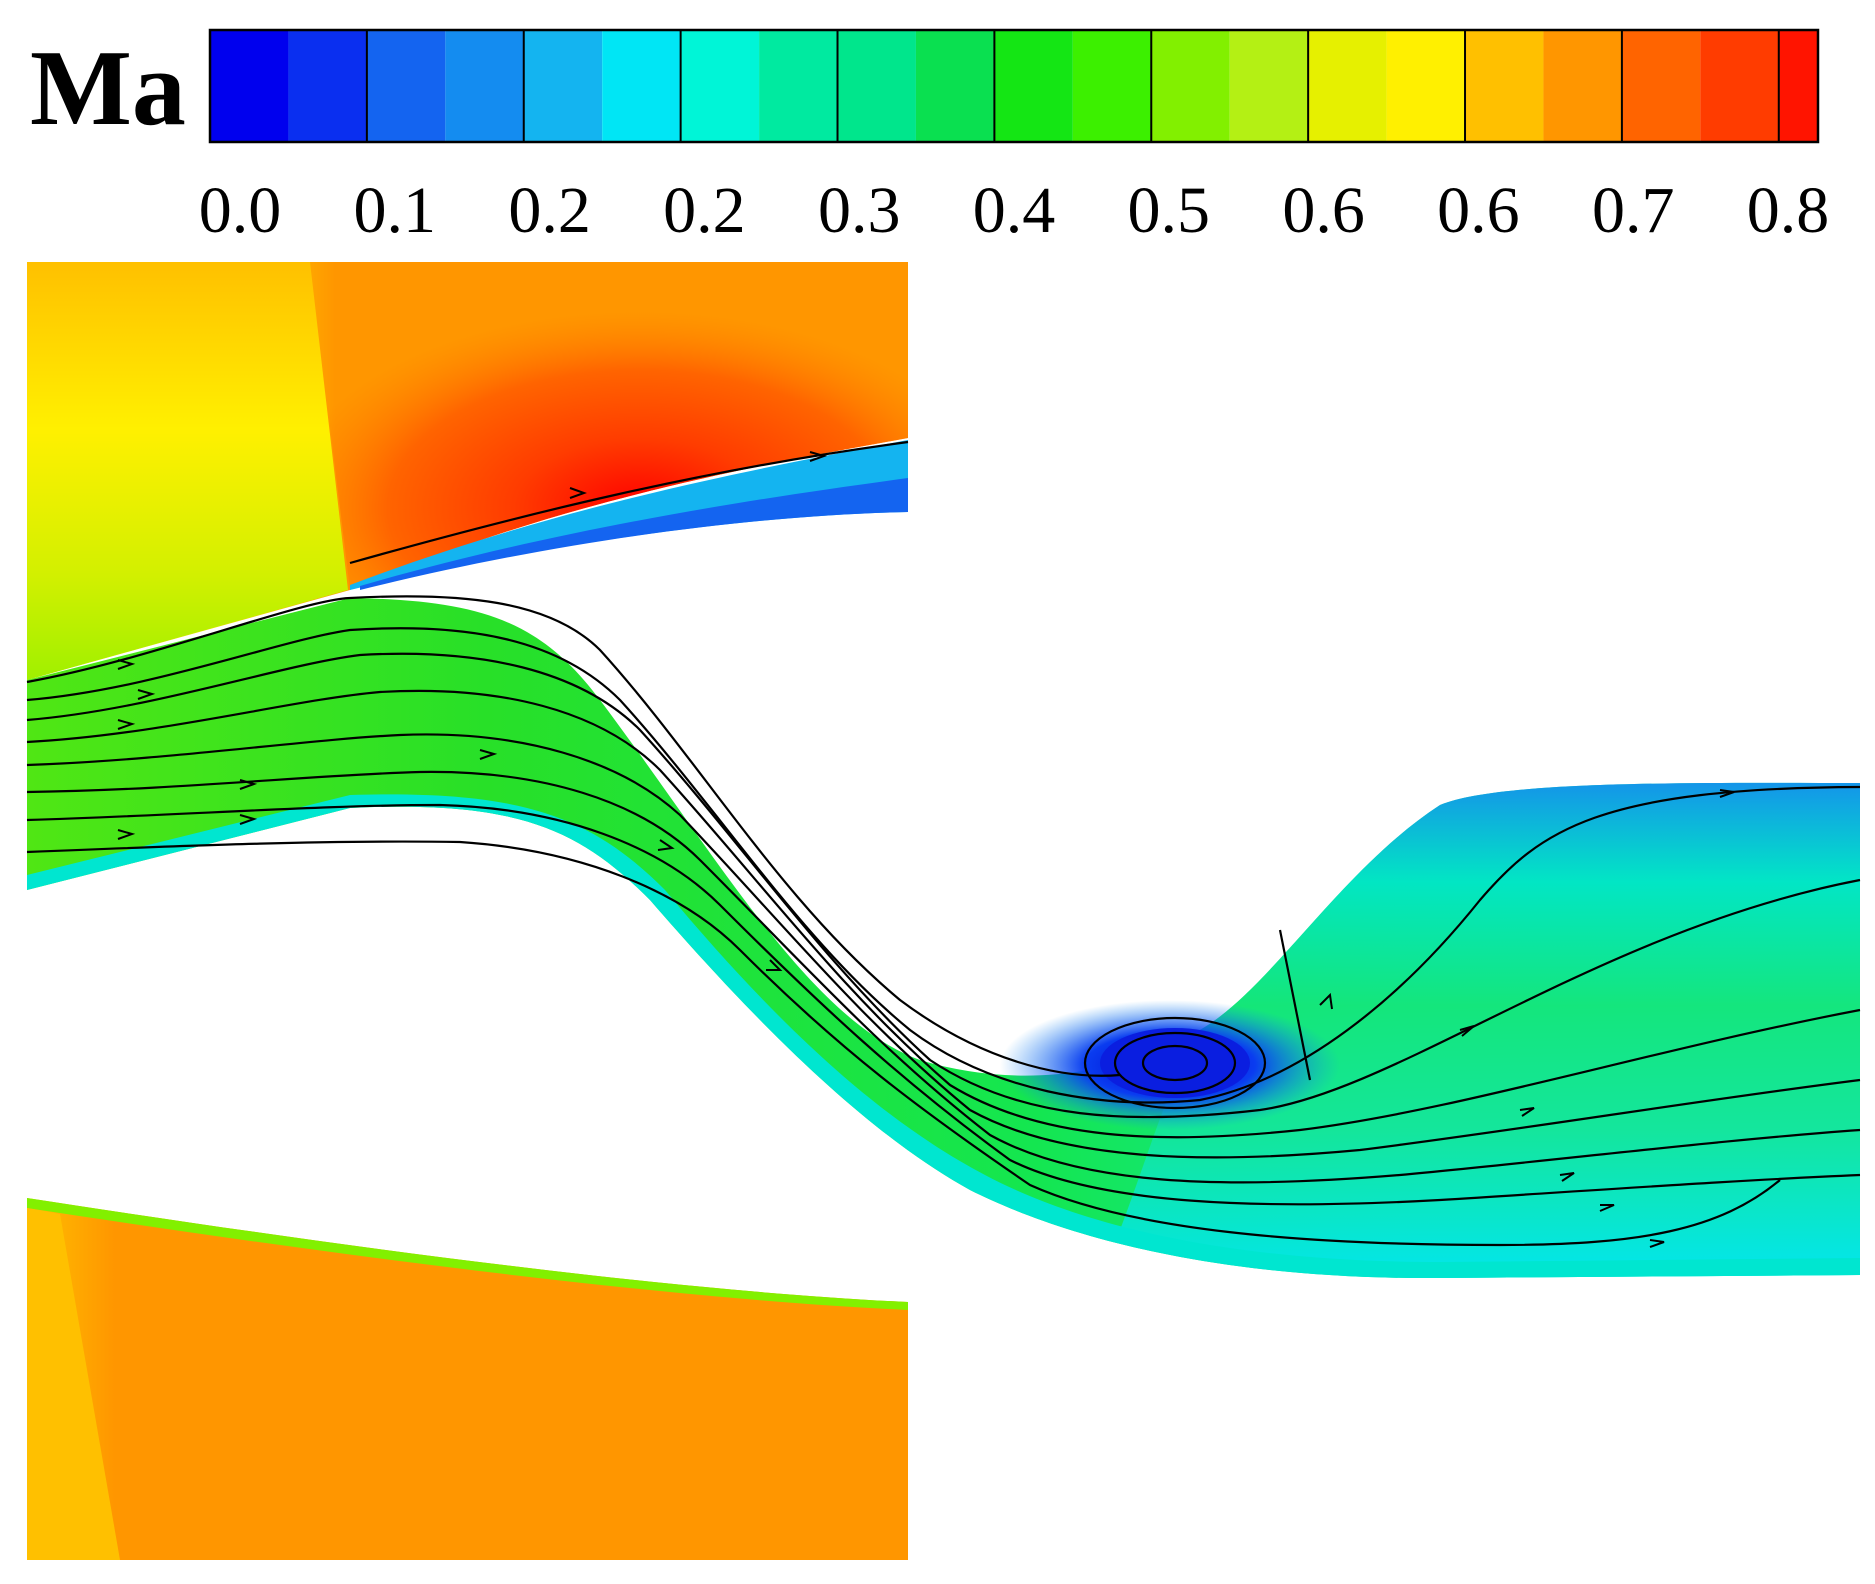  Describe the element at coordinates (467, 1379) in the screenshot. I see `lower-inlet-region` at that location.